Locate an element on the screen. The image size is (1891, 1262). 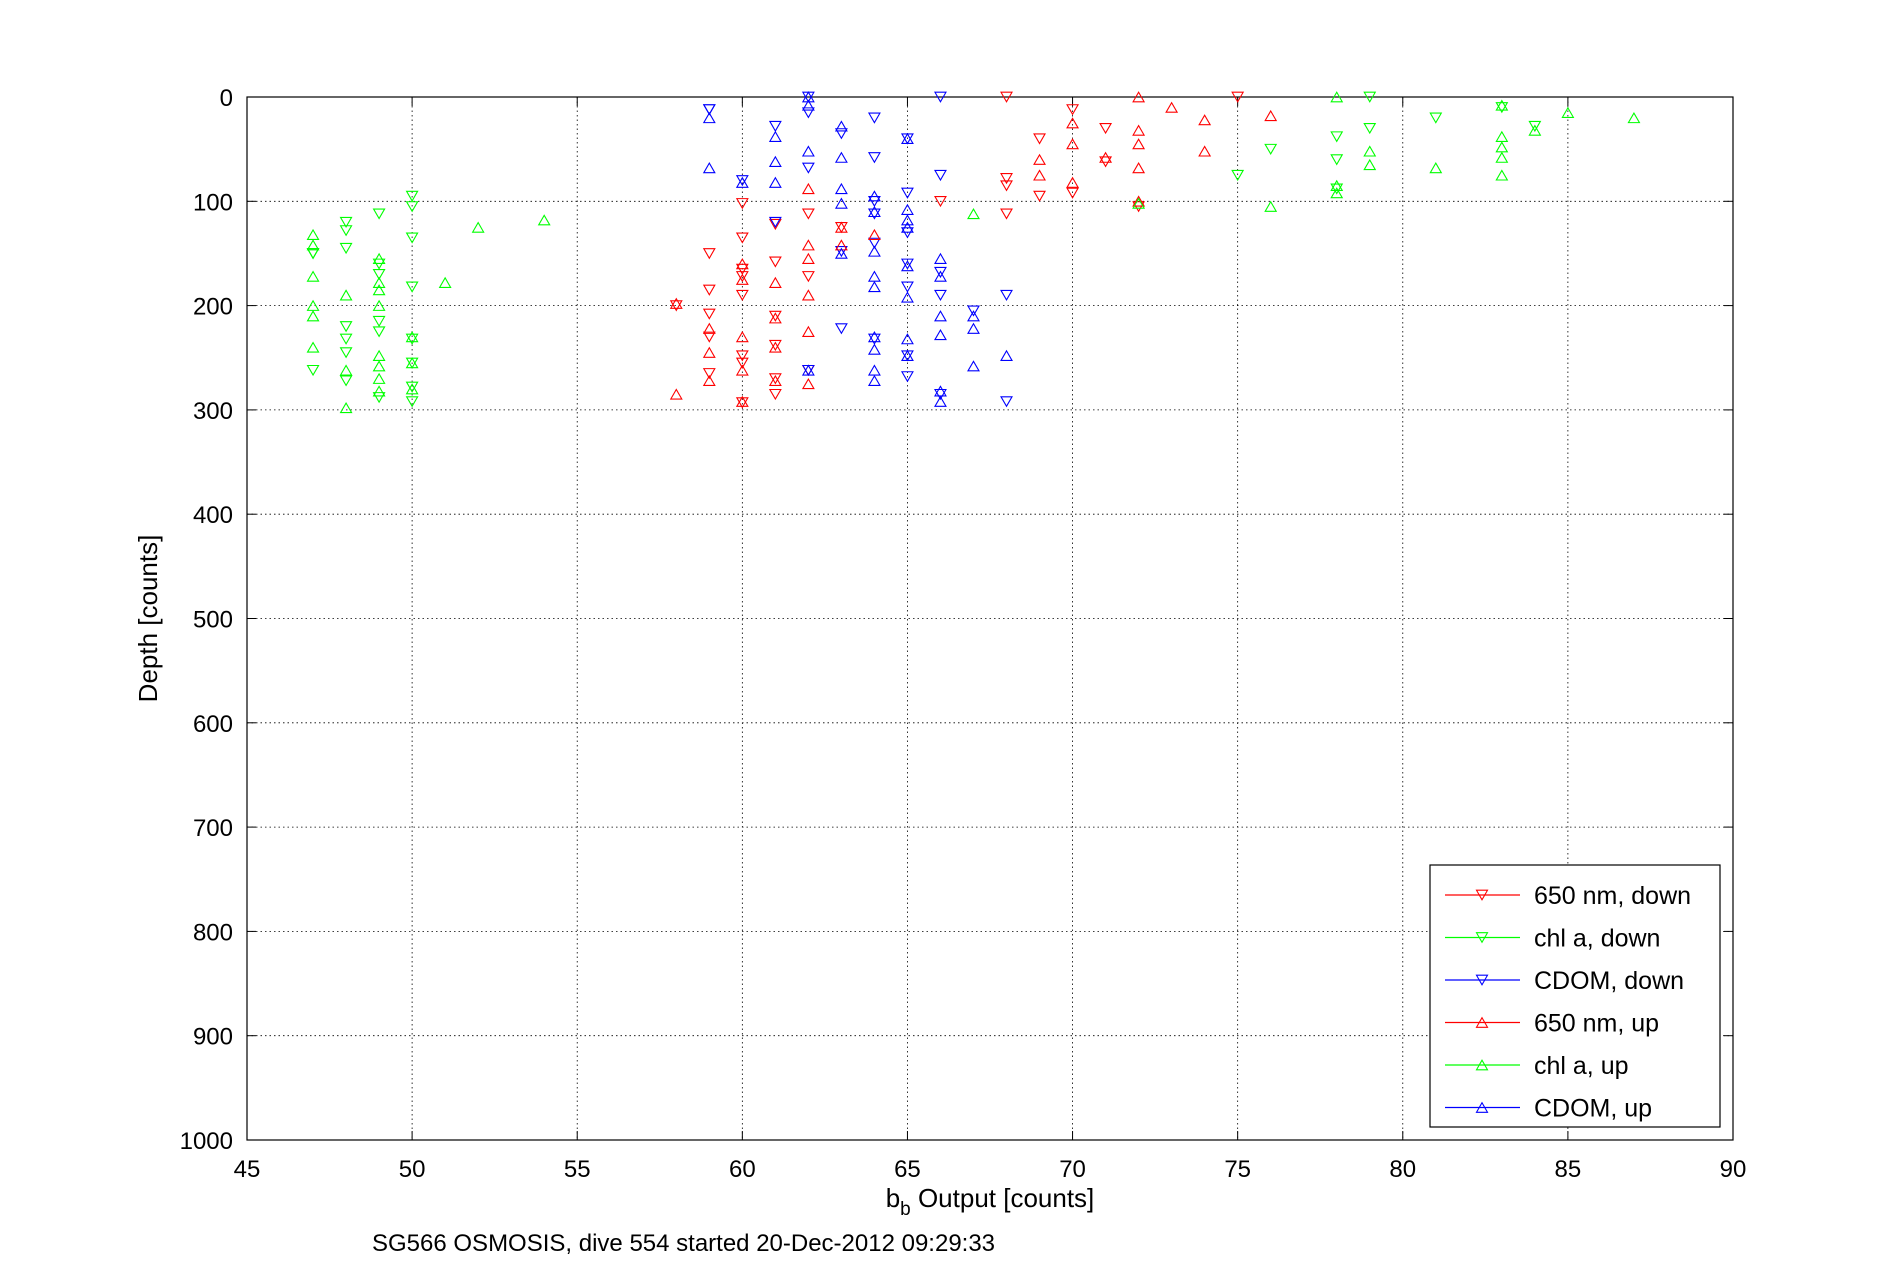
legend-item: CDOM, down is located at coordinates (1564, 981).